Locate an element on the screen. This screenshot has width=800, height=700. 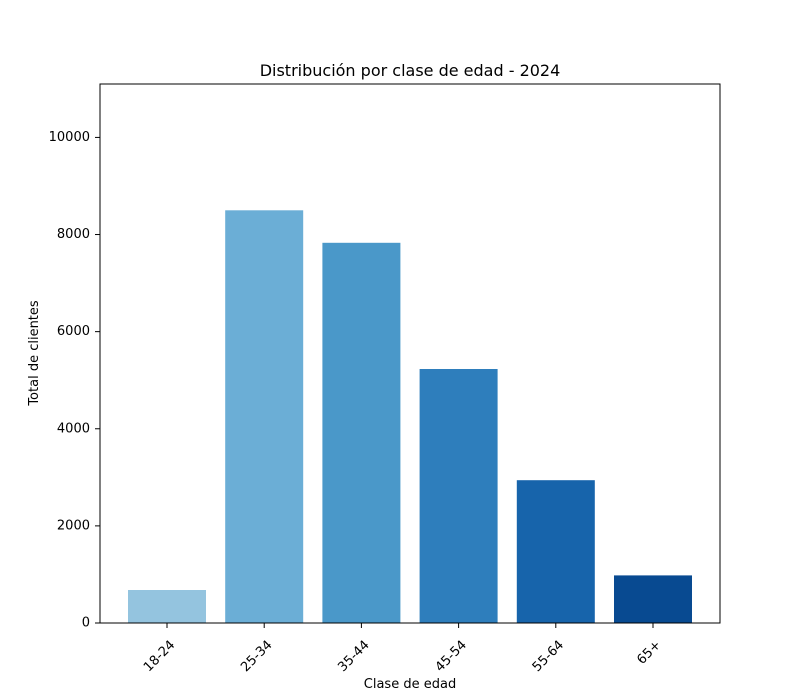
y-axis: 0 2000 4000 6000 8000 10000 is located at coordinates (74, 380).